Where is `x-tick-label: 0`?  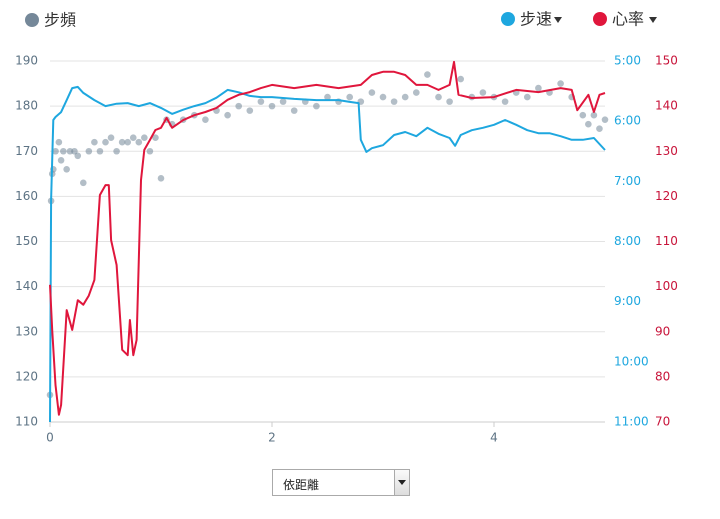
x-tick-label: 0 is located at coordinates (50, 438).